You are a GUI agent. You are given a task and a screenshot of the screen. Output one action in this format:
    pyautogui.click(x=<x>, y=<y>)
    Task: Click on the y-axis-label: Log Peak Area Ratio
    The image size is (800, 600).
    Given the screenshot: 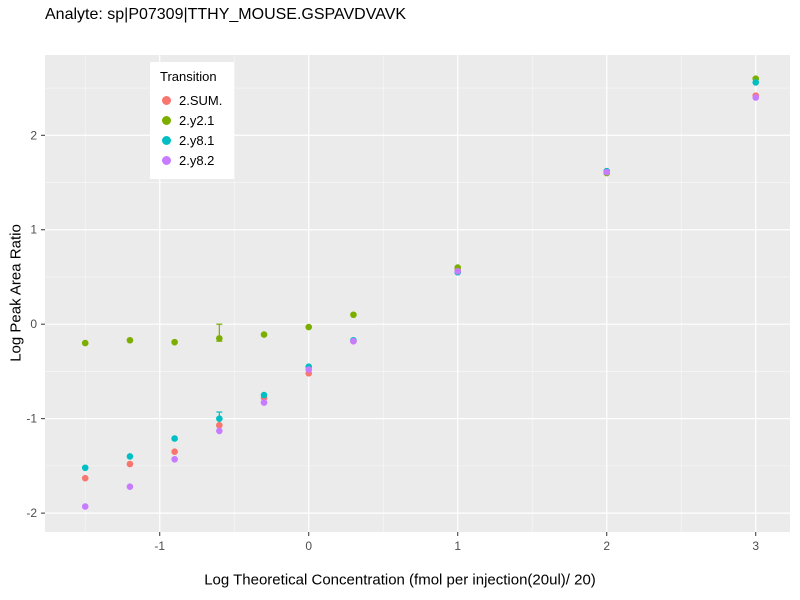 What is the action you would take?
    pyautogui.click(x=16, y=293)
    